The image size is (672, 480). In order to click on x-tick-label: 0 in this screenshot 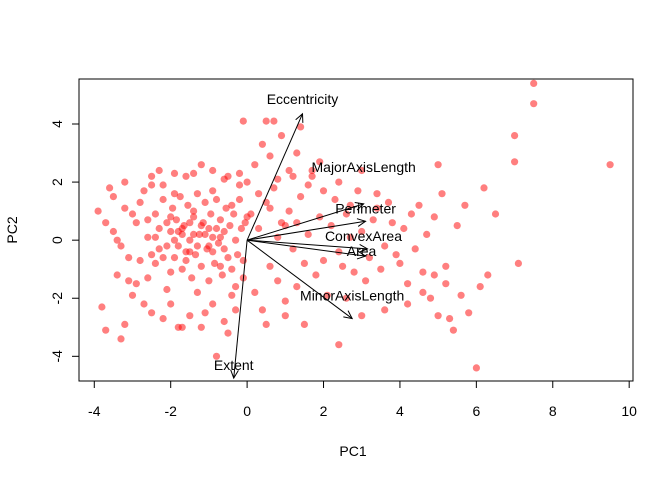, I will do `click(247, 411)`.